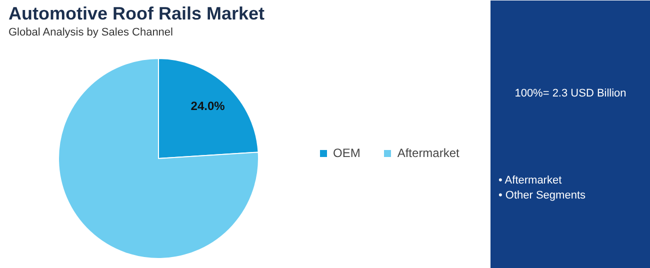 The image size is (650, 268). I want to click on text: • Aftermarket, so click(530, 180).